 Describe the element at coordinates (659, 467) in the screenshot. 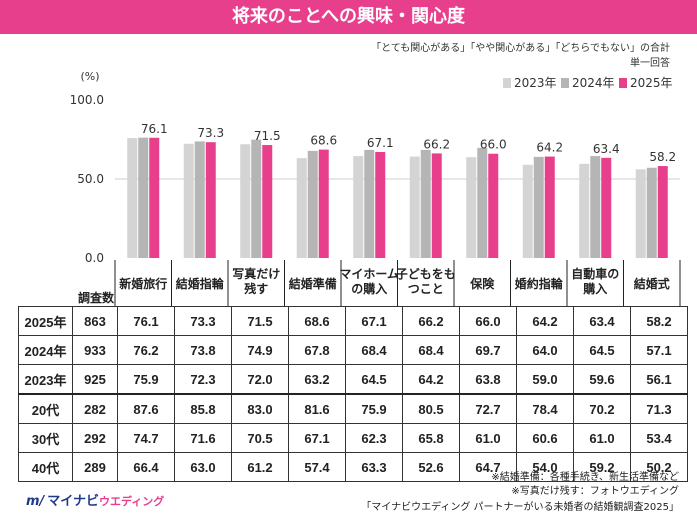

I see `table-cell: 50.2` at that location.